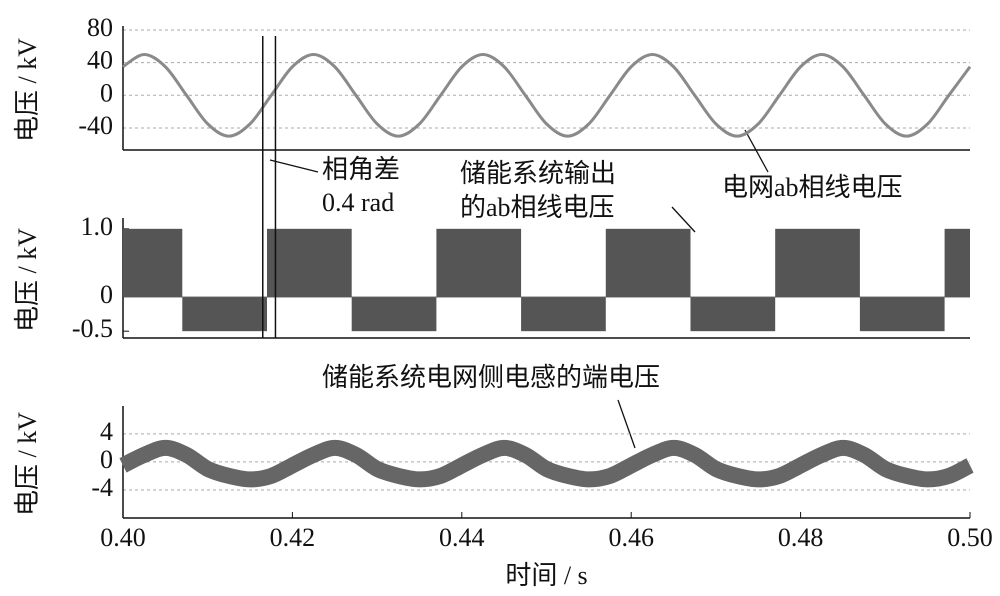 This screenshot has height=596, width=1000. Describe the element at coordinates (801, 537) in the screenshot. I see `x-tick-label: 0.48` at that location.